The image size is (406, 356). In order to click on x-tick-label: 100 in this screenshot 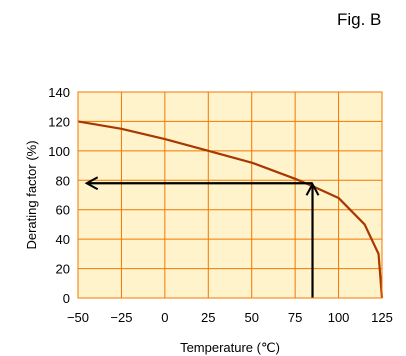, I will do `click(339, 317)`.